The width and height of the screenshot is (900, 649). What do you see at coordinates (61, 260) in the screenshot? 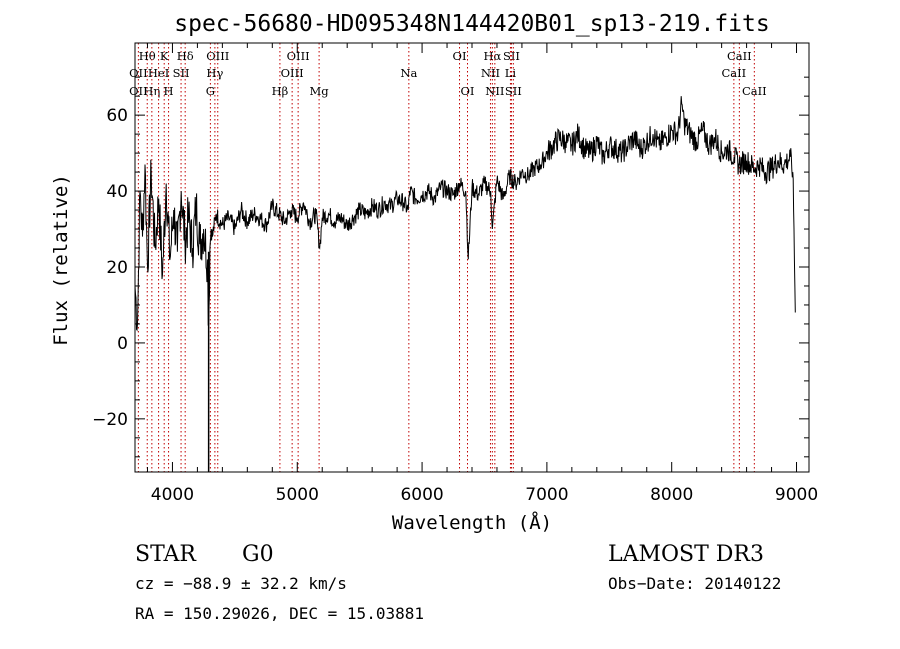
I see `y-axis-label: Flux (relative)` at bounding box center [61, 260].